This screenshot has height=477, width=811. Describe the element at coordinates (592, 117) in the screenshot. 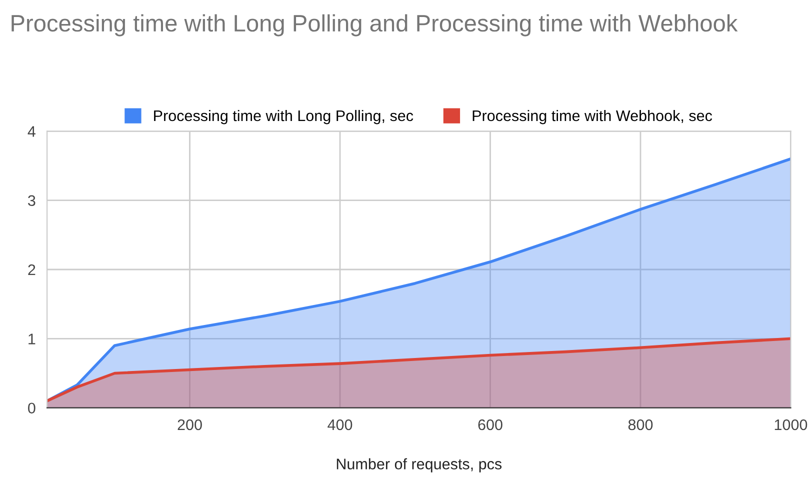

I see `legend-label: Processing time with Webhook, sec` at that location.